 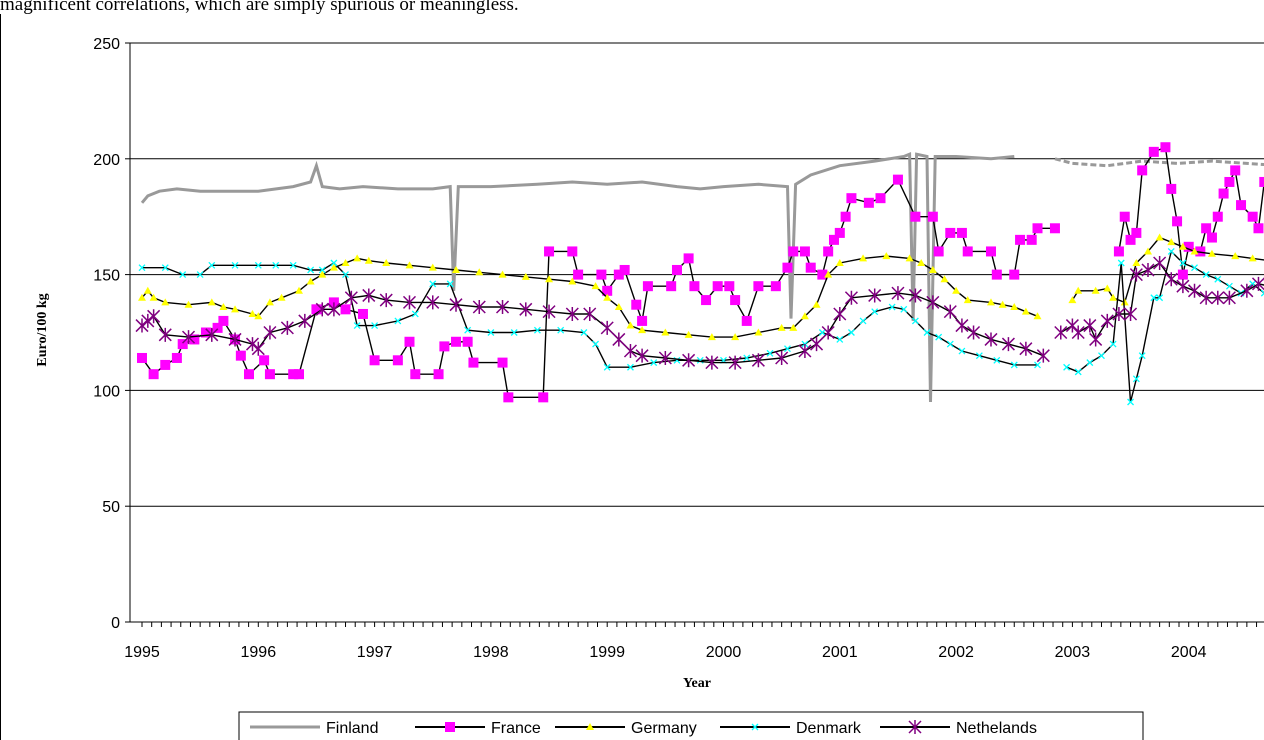 What do you see at coordinates (314, 728) in the screenshot?
I see `legend-item-finland: Finland` at bounding box center [314, 728].